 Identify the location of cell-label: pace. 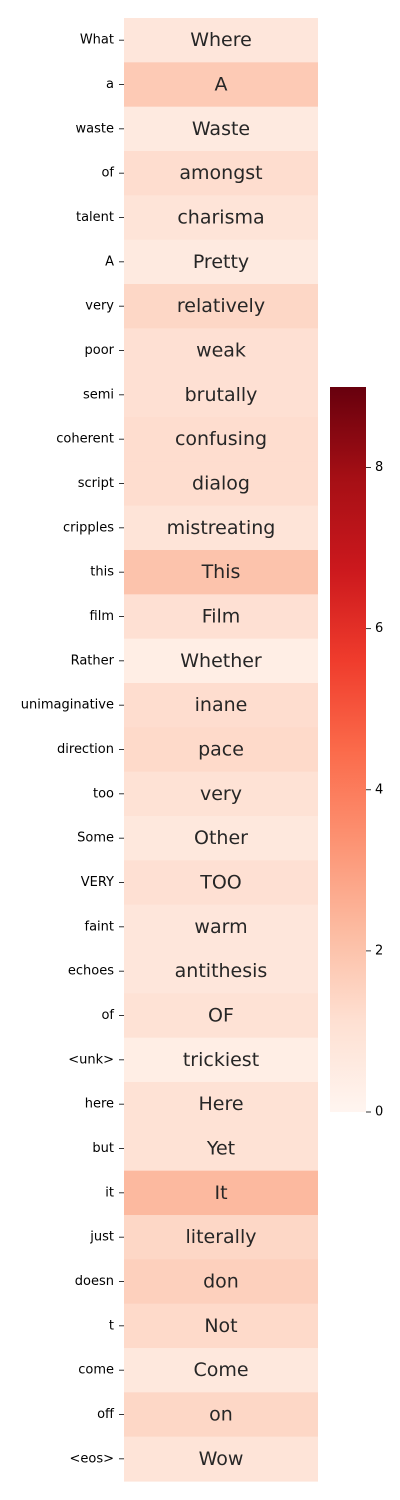
(221, 750).